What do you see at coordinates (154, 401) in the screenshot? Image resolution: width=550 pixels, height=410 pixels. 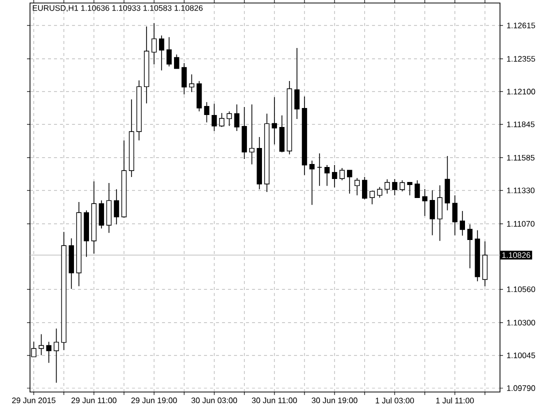 I see `x-tick-label: 29 Jun 19:00` at bounding box center [154, 401].